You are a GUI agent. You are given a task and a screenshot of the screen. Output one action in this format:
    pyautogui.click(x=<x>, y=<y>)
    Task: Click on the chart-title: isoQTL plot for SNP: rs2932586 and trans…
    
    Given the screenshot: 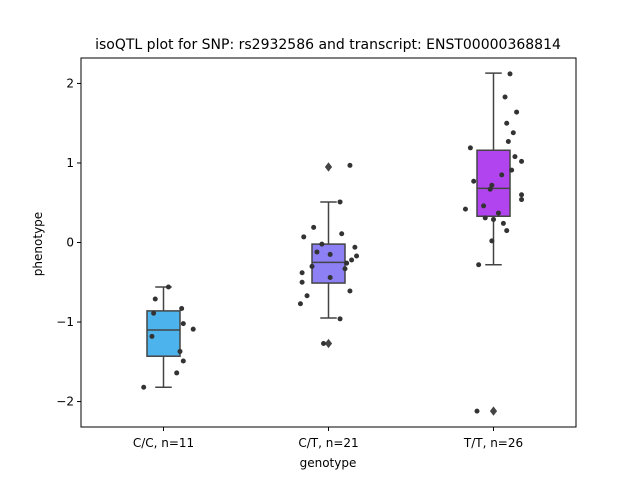 What is the action you would take?
    pyautogui.click(x=328, y=45)
    